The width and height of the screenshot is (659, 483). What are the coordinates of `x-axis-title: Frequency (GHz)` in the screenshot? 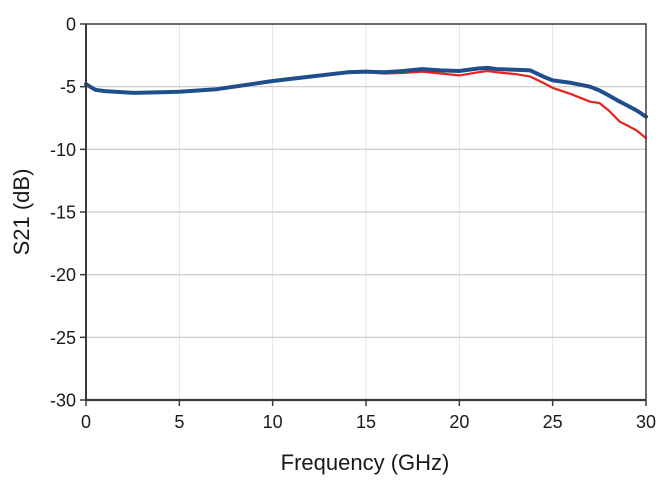 It's located at (365, 462).